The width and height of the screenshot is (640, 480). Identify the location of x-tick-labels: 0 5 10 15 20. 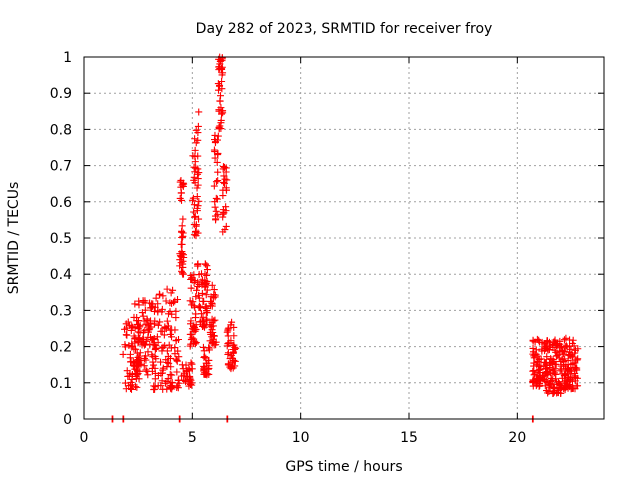
(303, 438).